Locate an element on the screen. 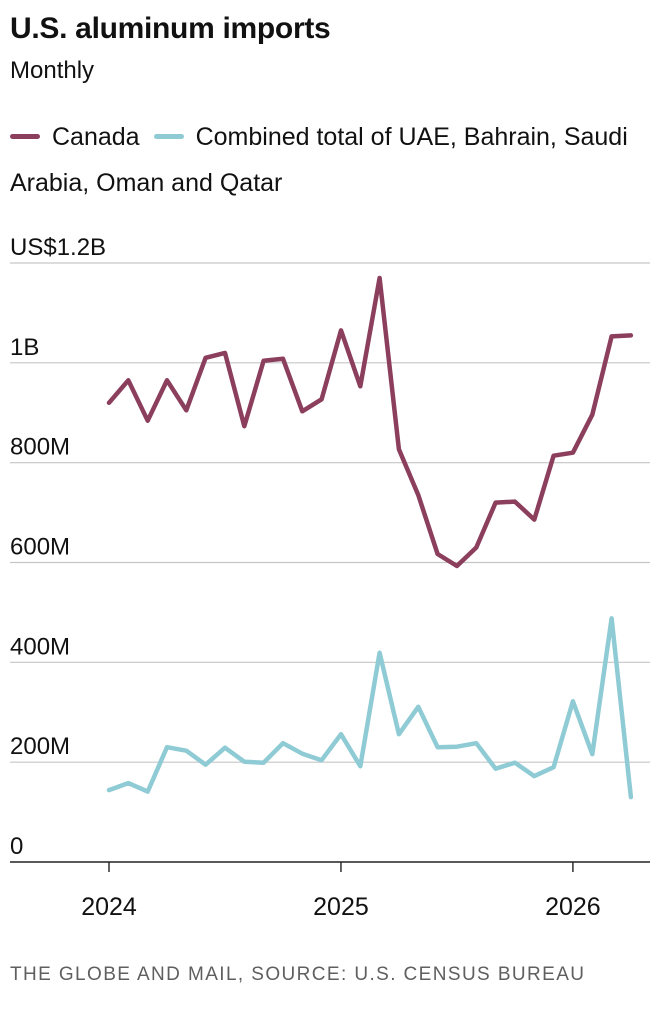 The height and width of the screenshot is (1028, 660). y-tick-label: US$1.2B is located at coordinates (58, 247).